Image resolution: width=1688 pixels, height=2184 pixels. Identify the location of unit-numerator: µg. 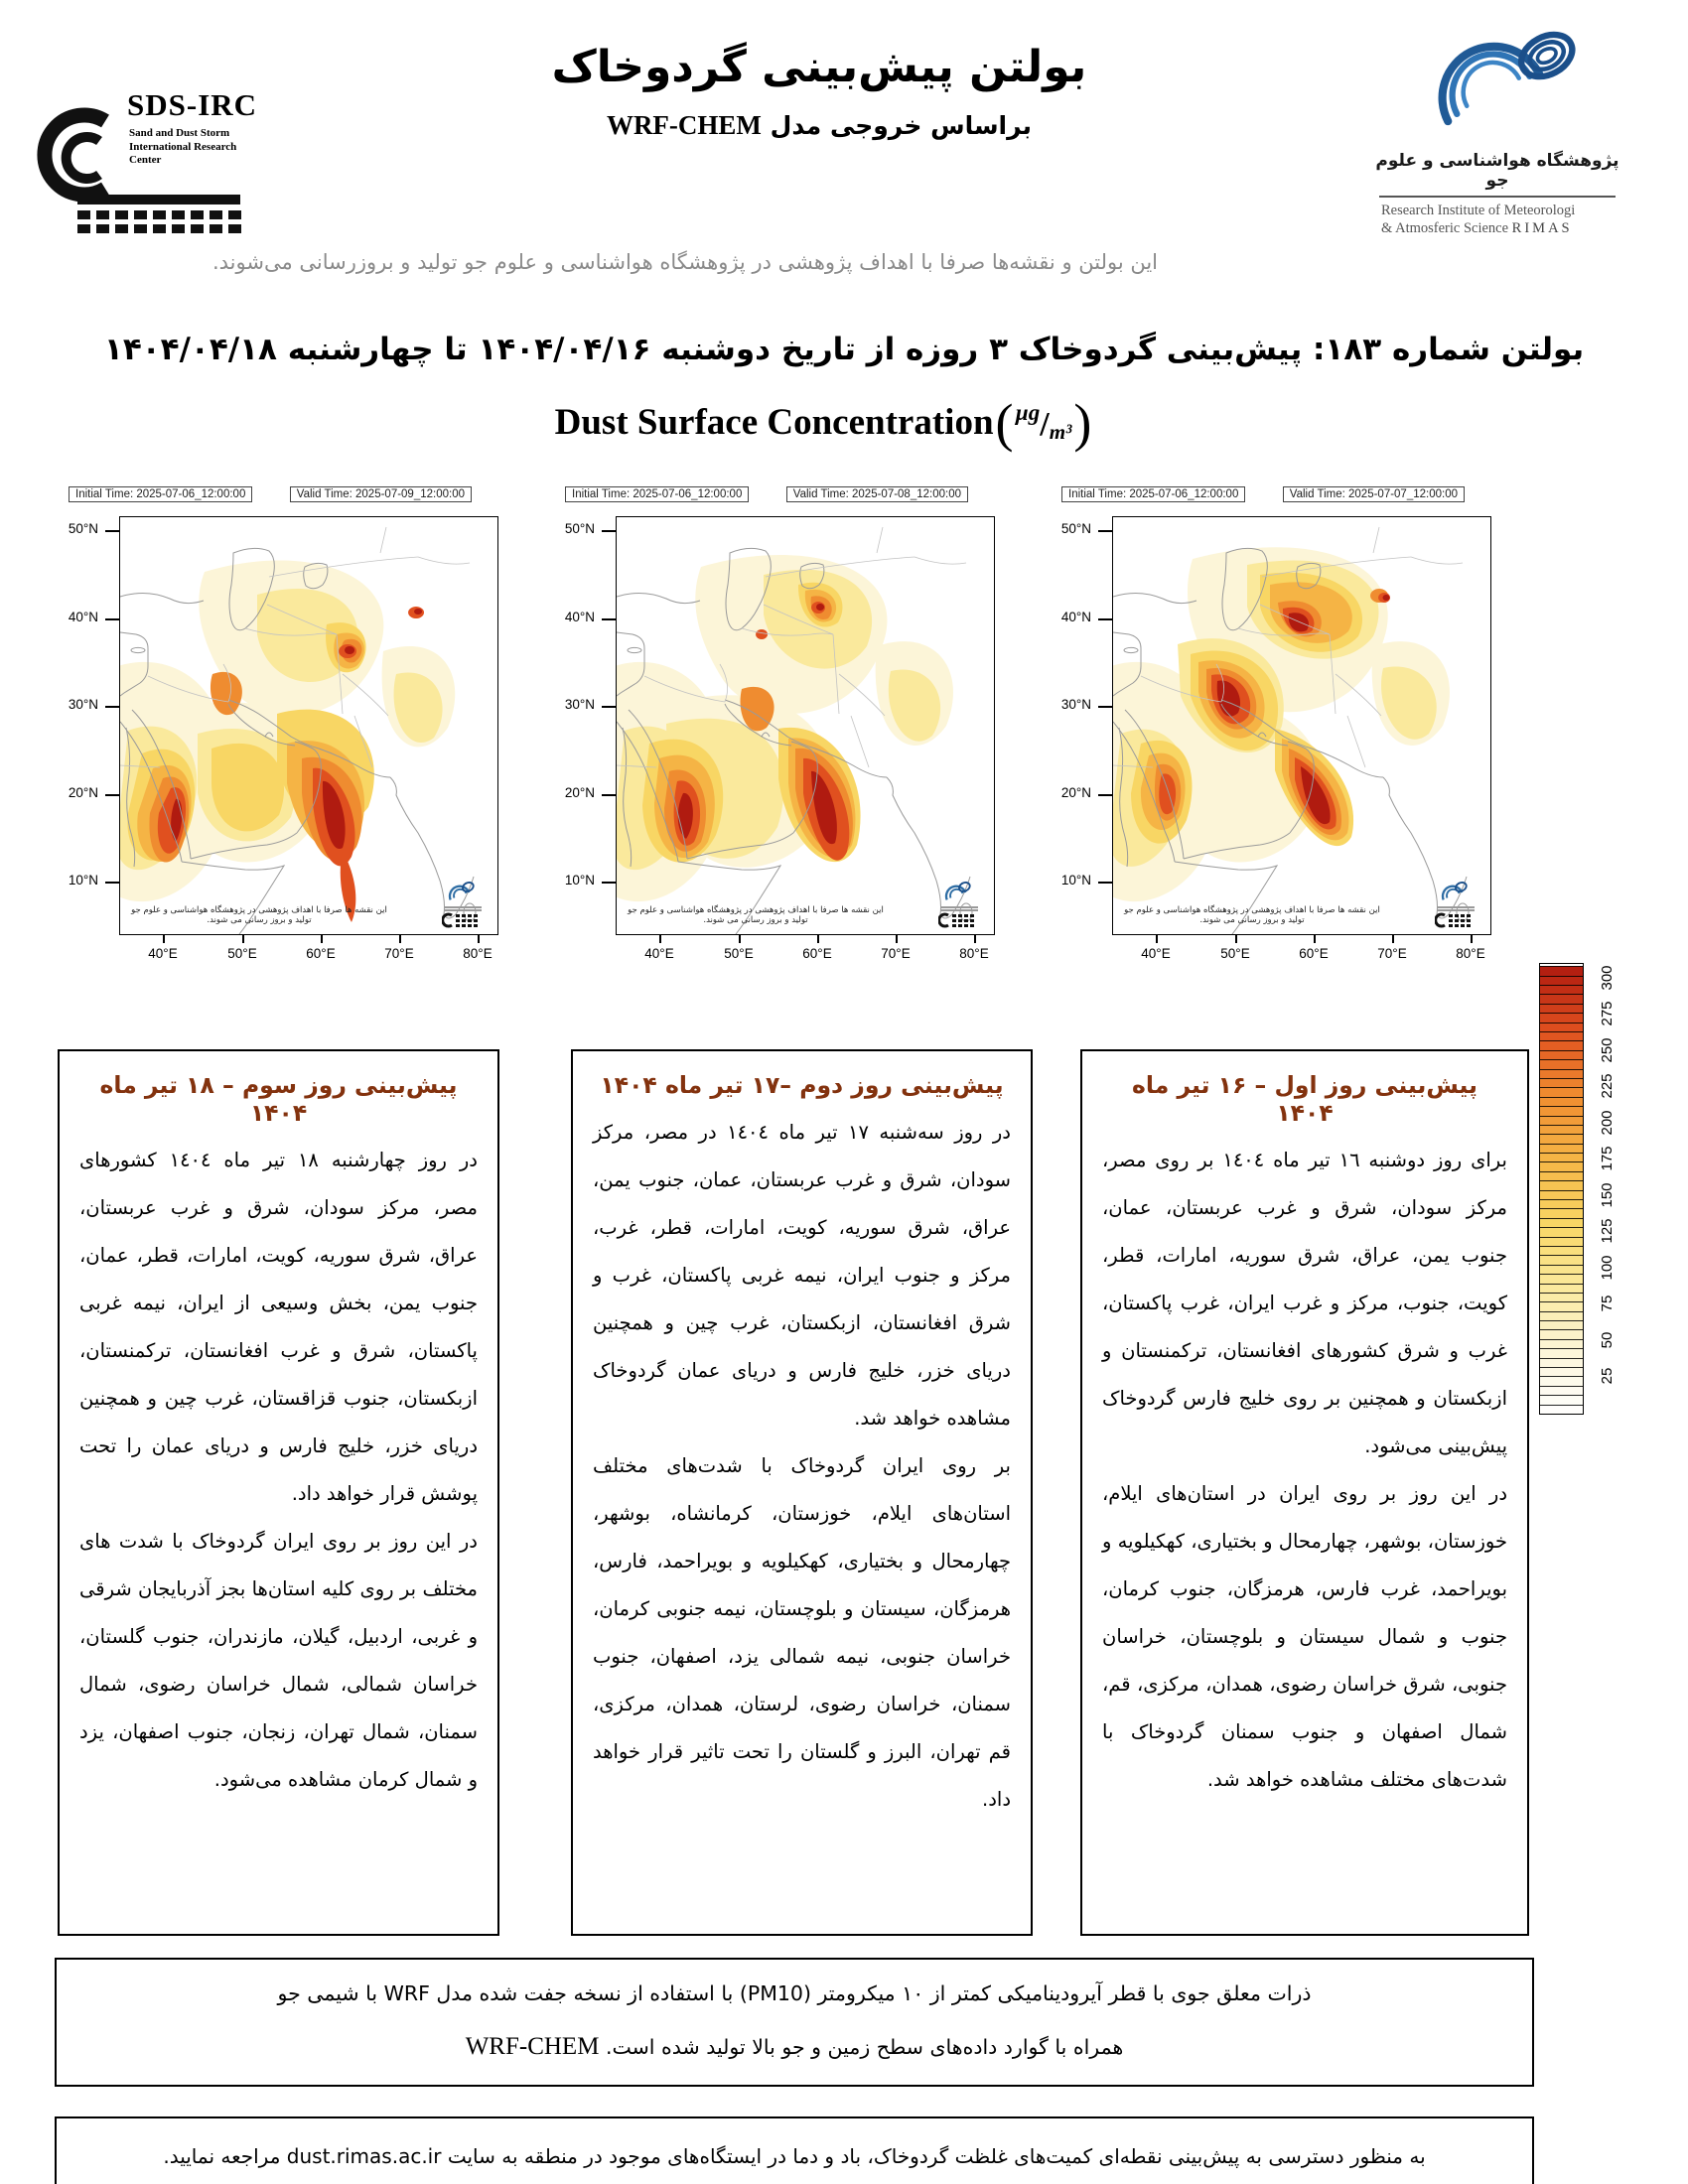
(1028, 412).